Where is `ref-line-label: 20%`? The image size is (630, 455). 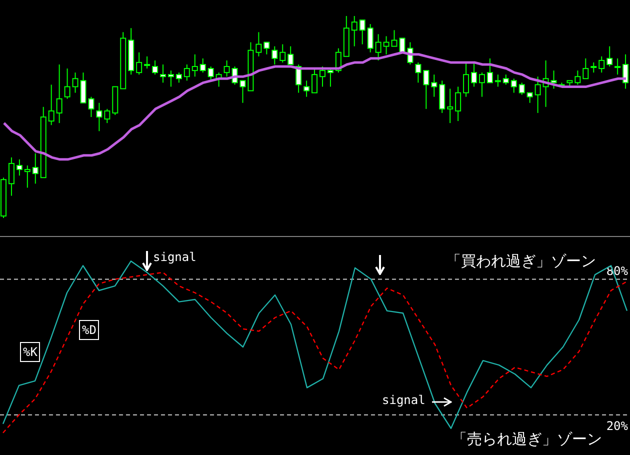 ref-line-label: 20% is located at coordinates (617, 425).